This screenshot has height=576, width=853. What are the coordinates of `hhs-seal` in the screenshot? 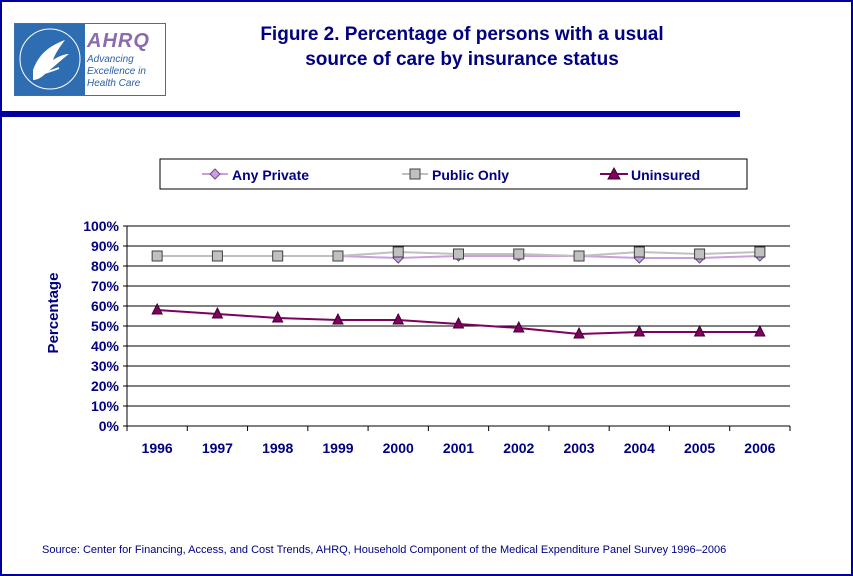 It's located at (50, 59).